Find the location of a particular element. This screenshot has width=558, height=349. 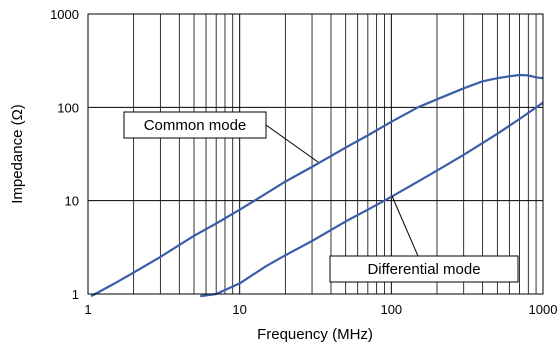

x-tick-label: 1 is located at coordinates (87, 309).